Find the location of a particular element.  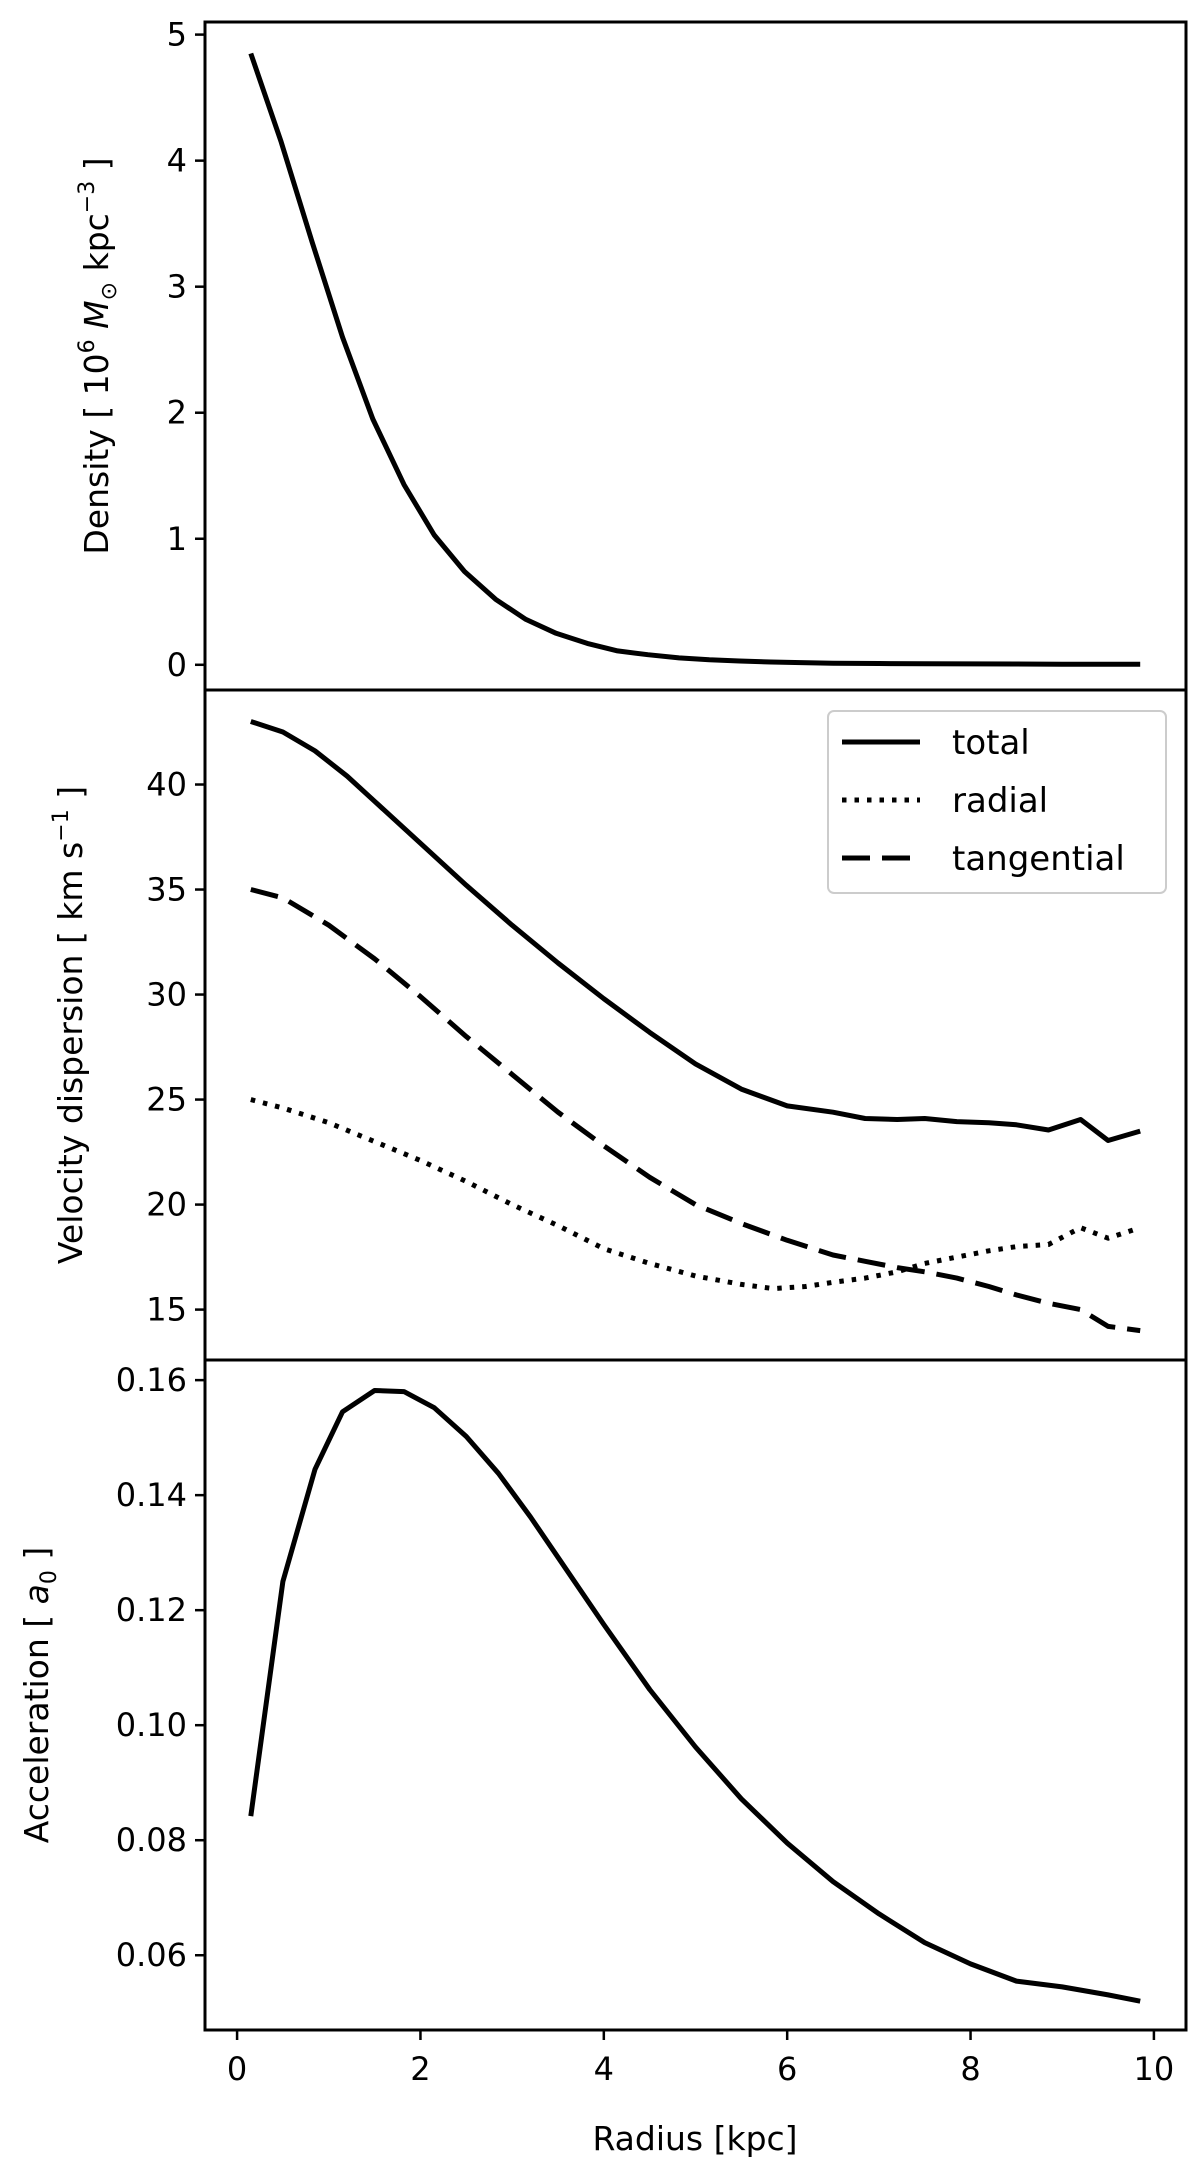

panel2-y-tick-label: 0.16 is located at coordinates (151, 1380).